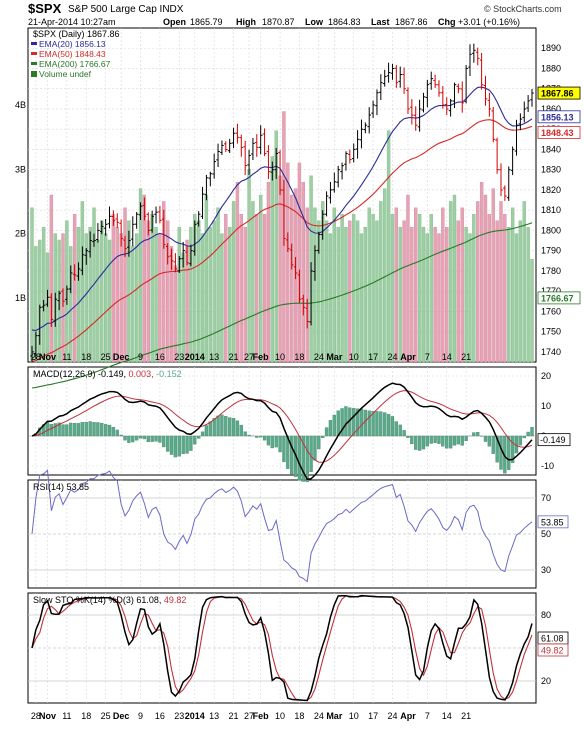 This screenshot has height=730, width=584. Describe the element at coordinates (373, 716) in the screenshot. I see `x-tick-label-bottom: 17` at that location.